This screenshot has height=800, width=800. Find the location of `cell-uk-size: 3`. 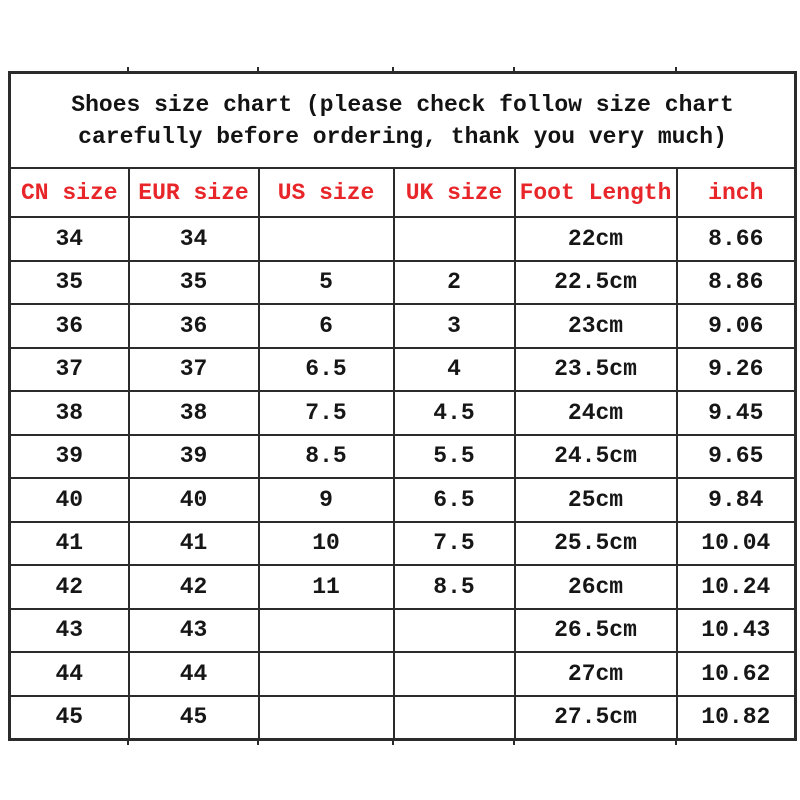

cell-uk-size: 3 is located at coordinates (454, 326).